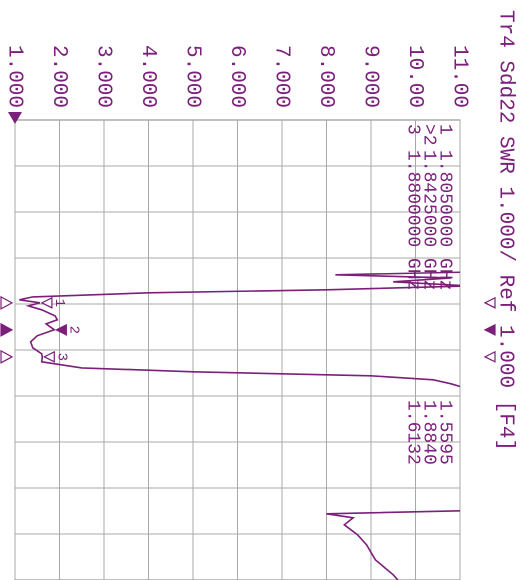 The width and height of the screenshot is (526, 580). What do you see at coordinates (236, 76) in the screenshot?
I see `y-tick-label: 6.000` at bounding box center [236, 76].